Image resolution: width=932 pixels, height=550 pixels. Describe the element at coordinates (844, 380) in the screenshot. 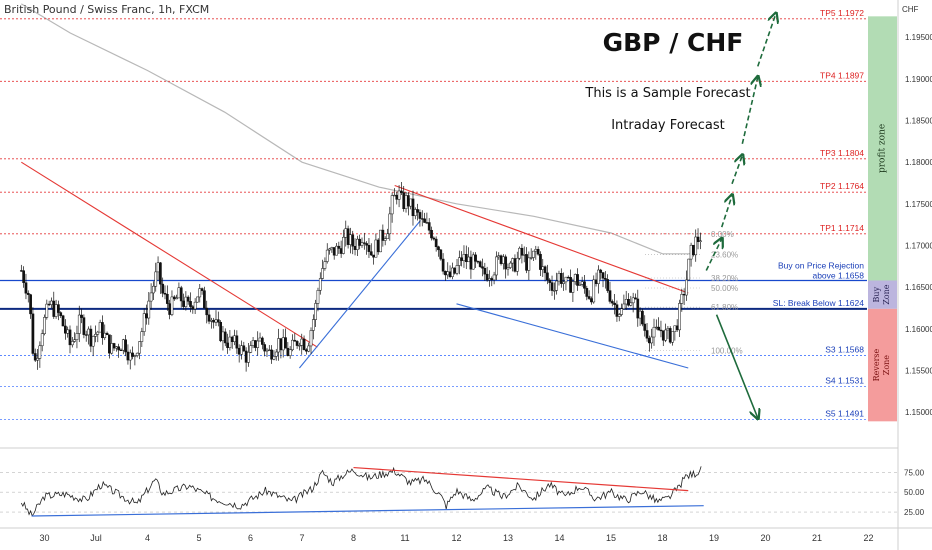

I see `level-label-support: S4 1.1531` at that location.